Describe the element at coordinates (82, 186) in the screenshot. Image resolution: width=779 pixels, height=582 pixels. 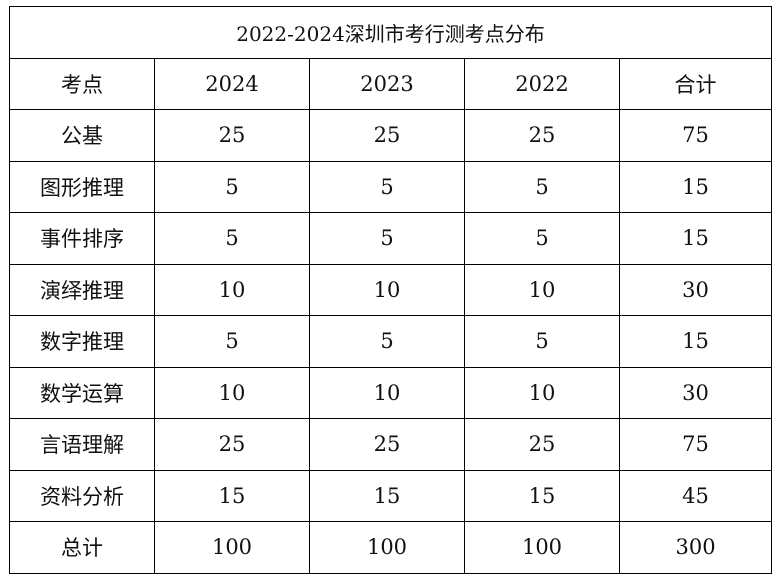
I see `row-label: 图形推理` at that location.